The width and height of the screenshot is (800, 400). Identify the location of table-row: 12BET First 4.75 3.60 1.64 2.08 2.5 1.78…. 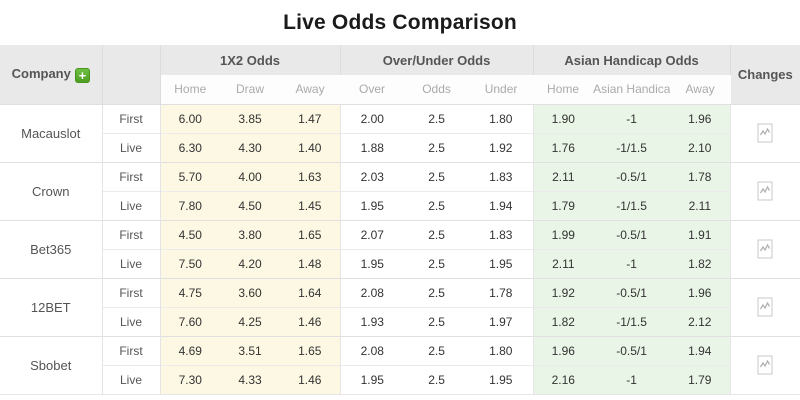
(400, 306).